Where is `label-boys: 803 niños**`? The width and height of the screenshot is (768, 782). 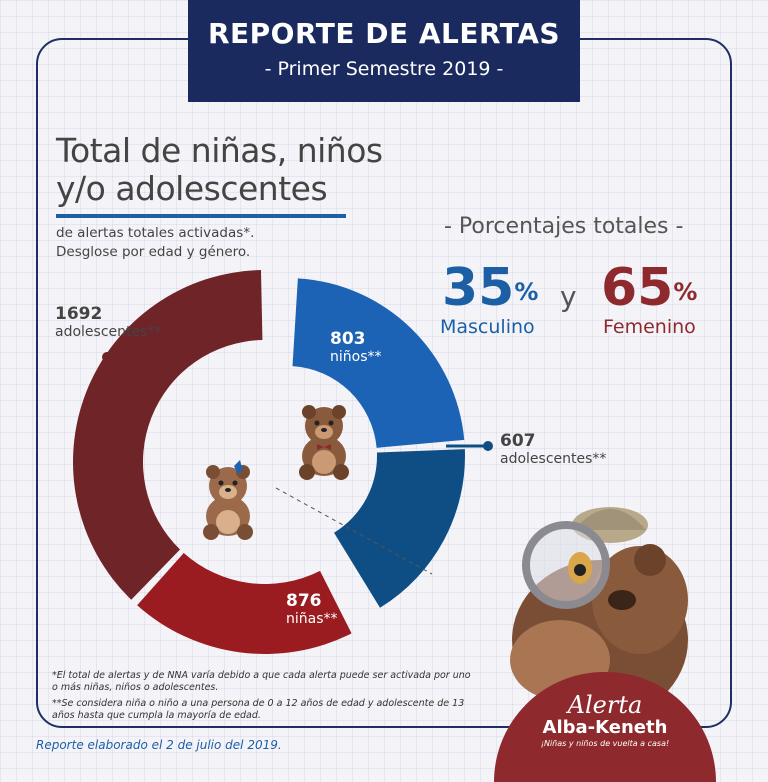 label-boys: 803 niños** is located at coordinates (356, 348).